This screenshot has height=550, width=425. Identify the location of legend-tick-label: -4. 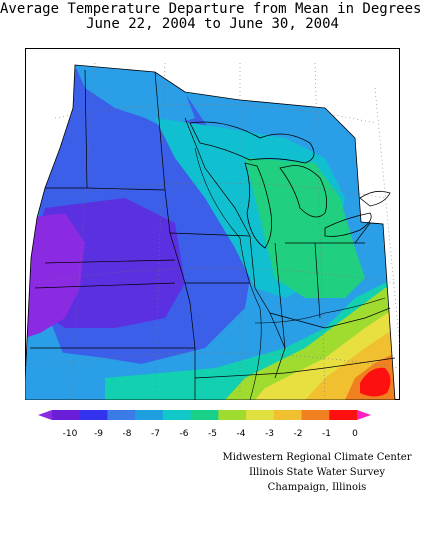
(241, 434).